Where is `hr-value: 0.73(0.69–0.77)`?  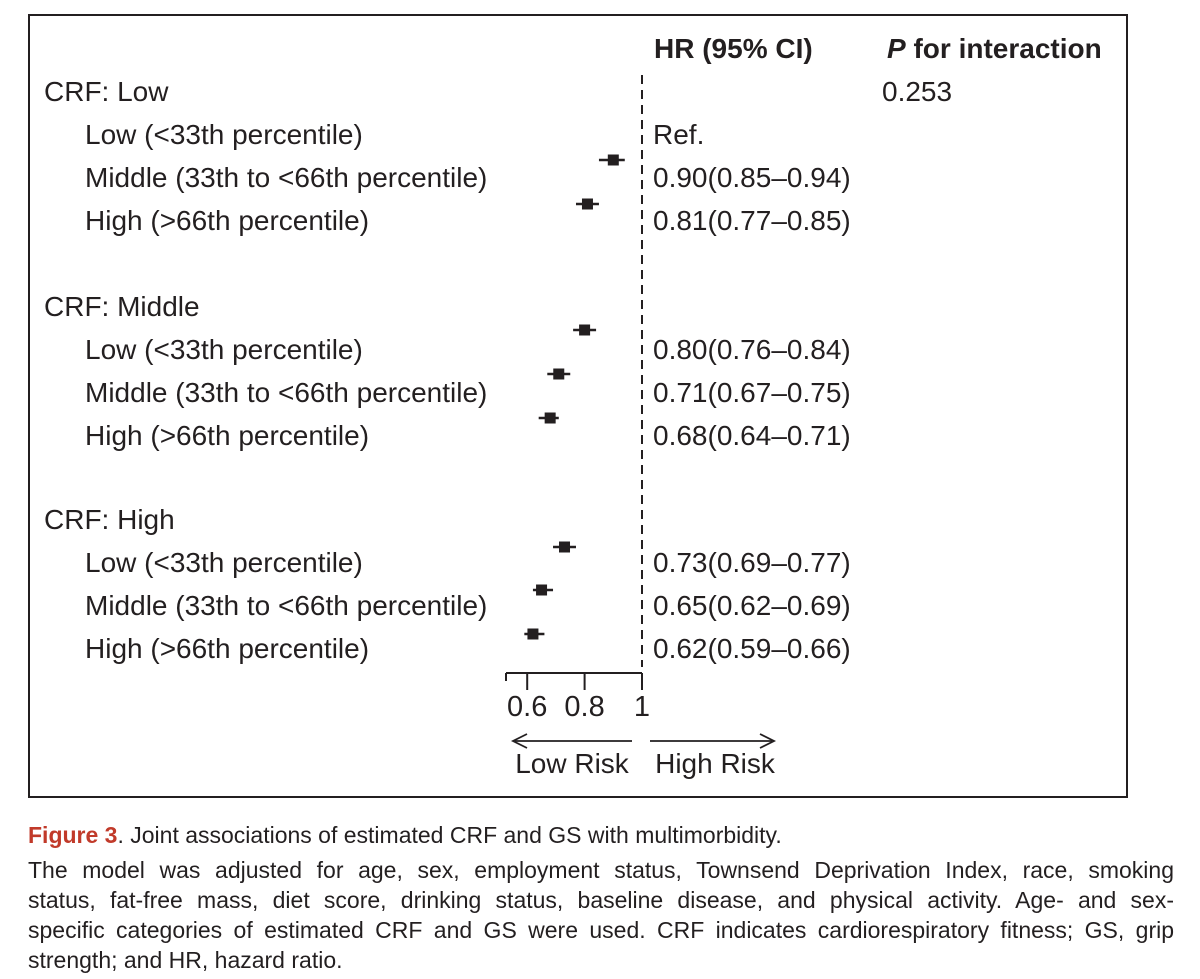 hr-value: 0.73(0.69–0.77) is located at coordinates (752, 562).